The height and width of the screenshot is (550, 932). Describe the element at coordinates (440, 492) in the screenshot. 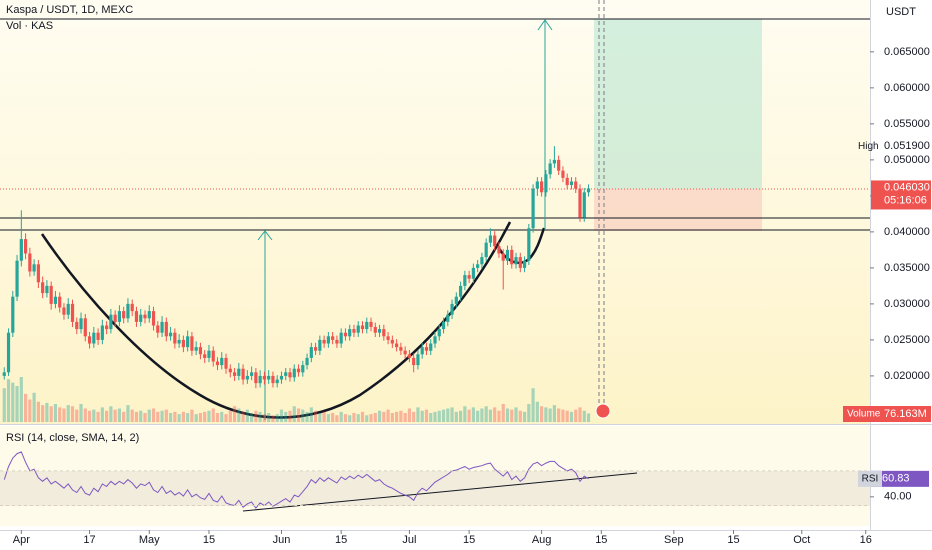

I see `rsi-trendline` at that location.